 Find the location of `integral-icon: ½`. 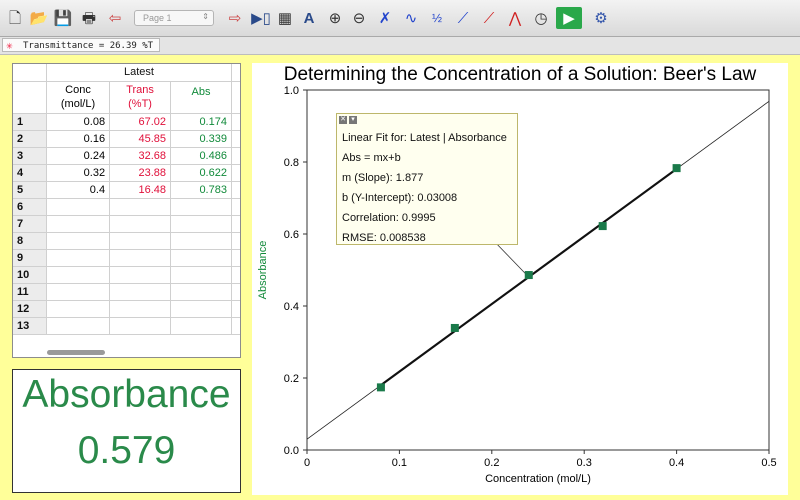

integral-icon: ½ is located at coordinates (436, 18).